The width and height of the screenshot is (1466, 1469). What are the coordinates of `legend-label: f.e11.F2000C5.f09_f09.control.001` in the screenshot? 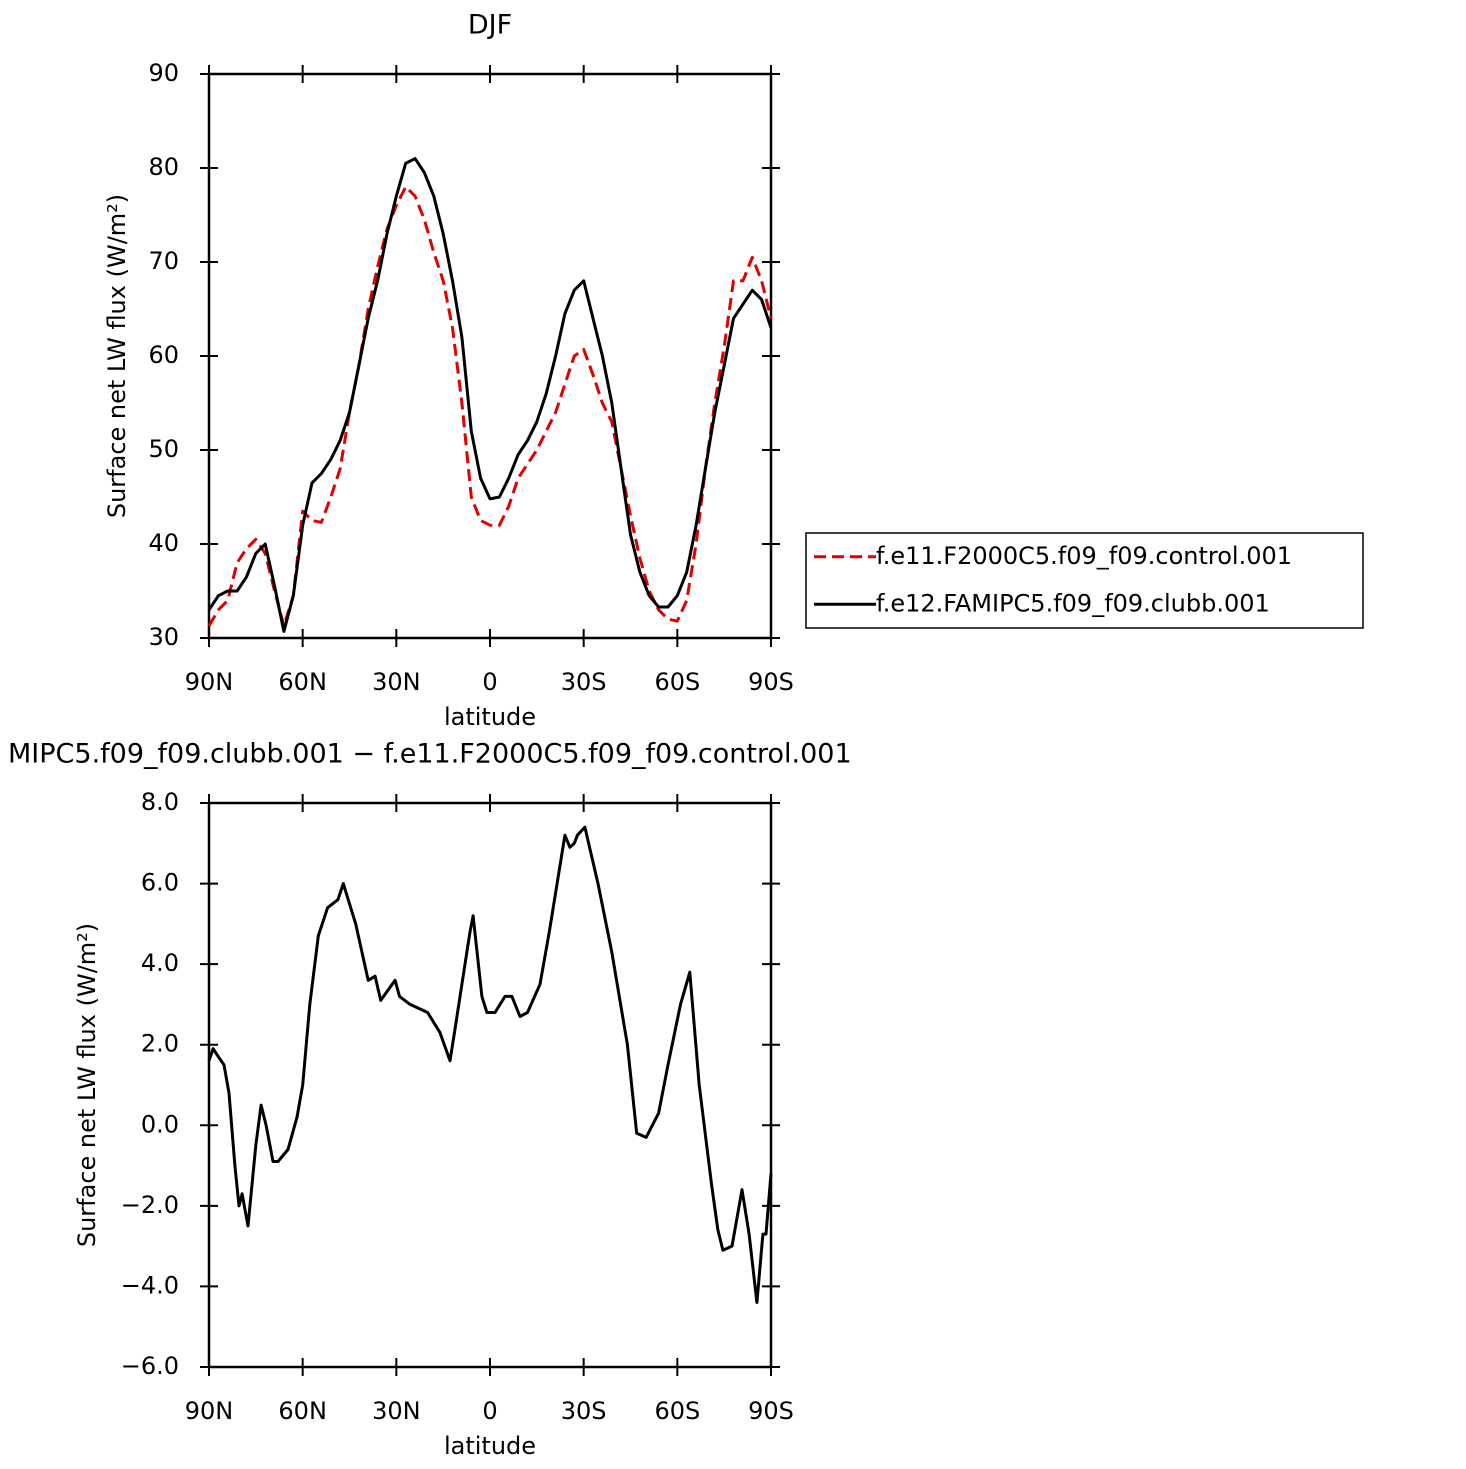 It's located at (1084, 556).